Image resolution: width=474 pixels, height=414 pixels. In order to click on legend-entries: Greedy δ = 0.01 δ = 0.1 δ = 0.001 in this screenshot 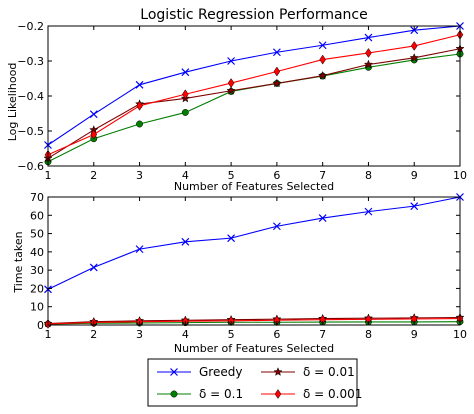, I will do `click(259, 383)`.